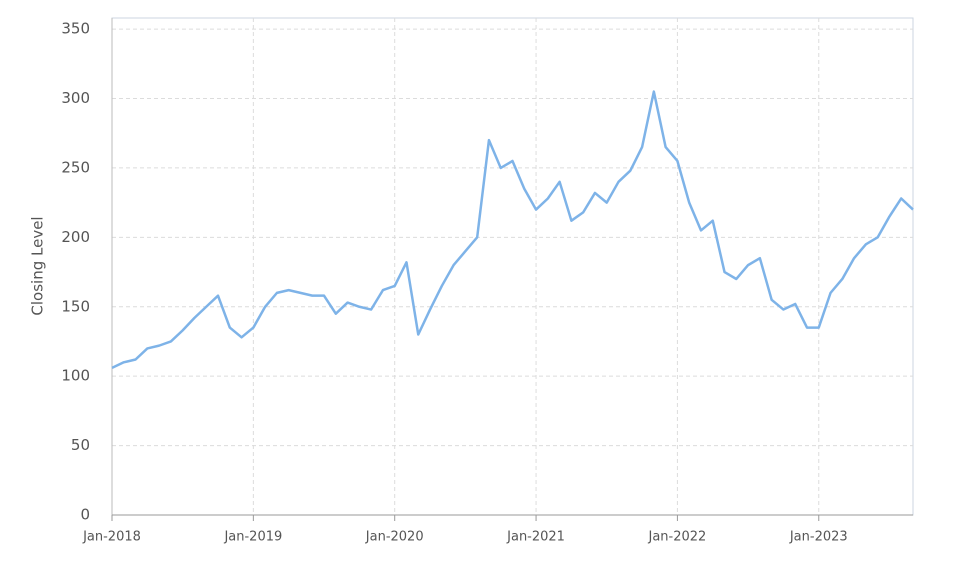 This screenshot has height=566, width=975. What do you see at coordinates (75, 376) in the screenshot?
I see `y-tick-label: 100` at bounding box center [75, 376].